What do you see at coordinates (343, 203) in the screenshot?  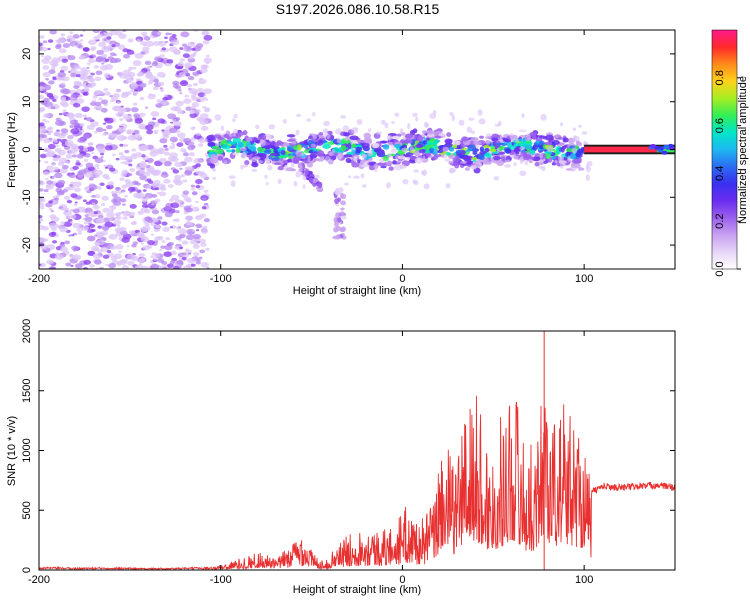 I see `branch-blob` at bounding box center [343, 203].